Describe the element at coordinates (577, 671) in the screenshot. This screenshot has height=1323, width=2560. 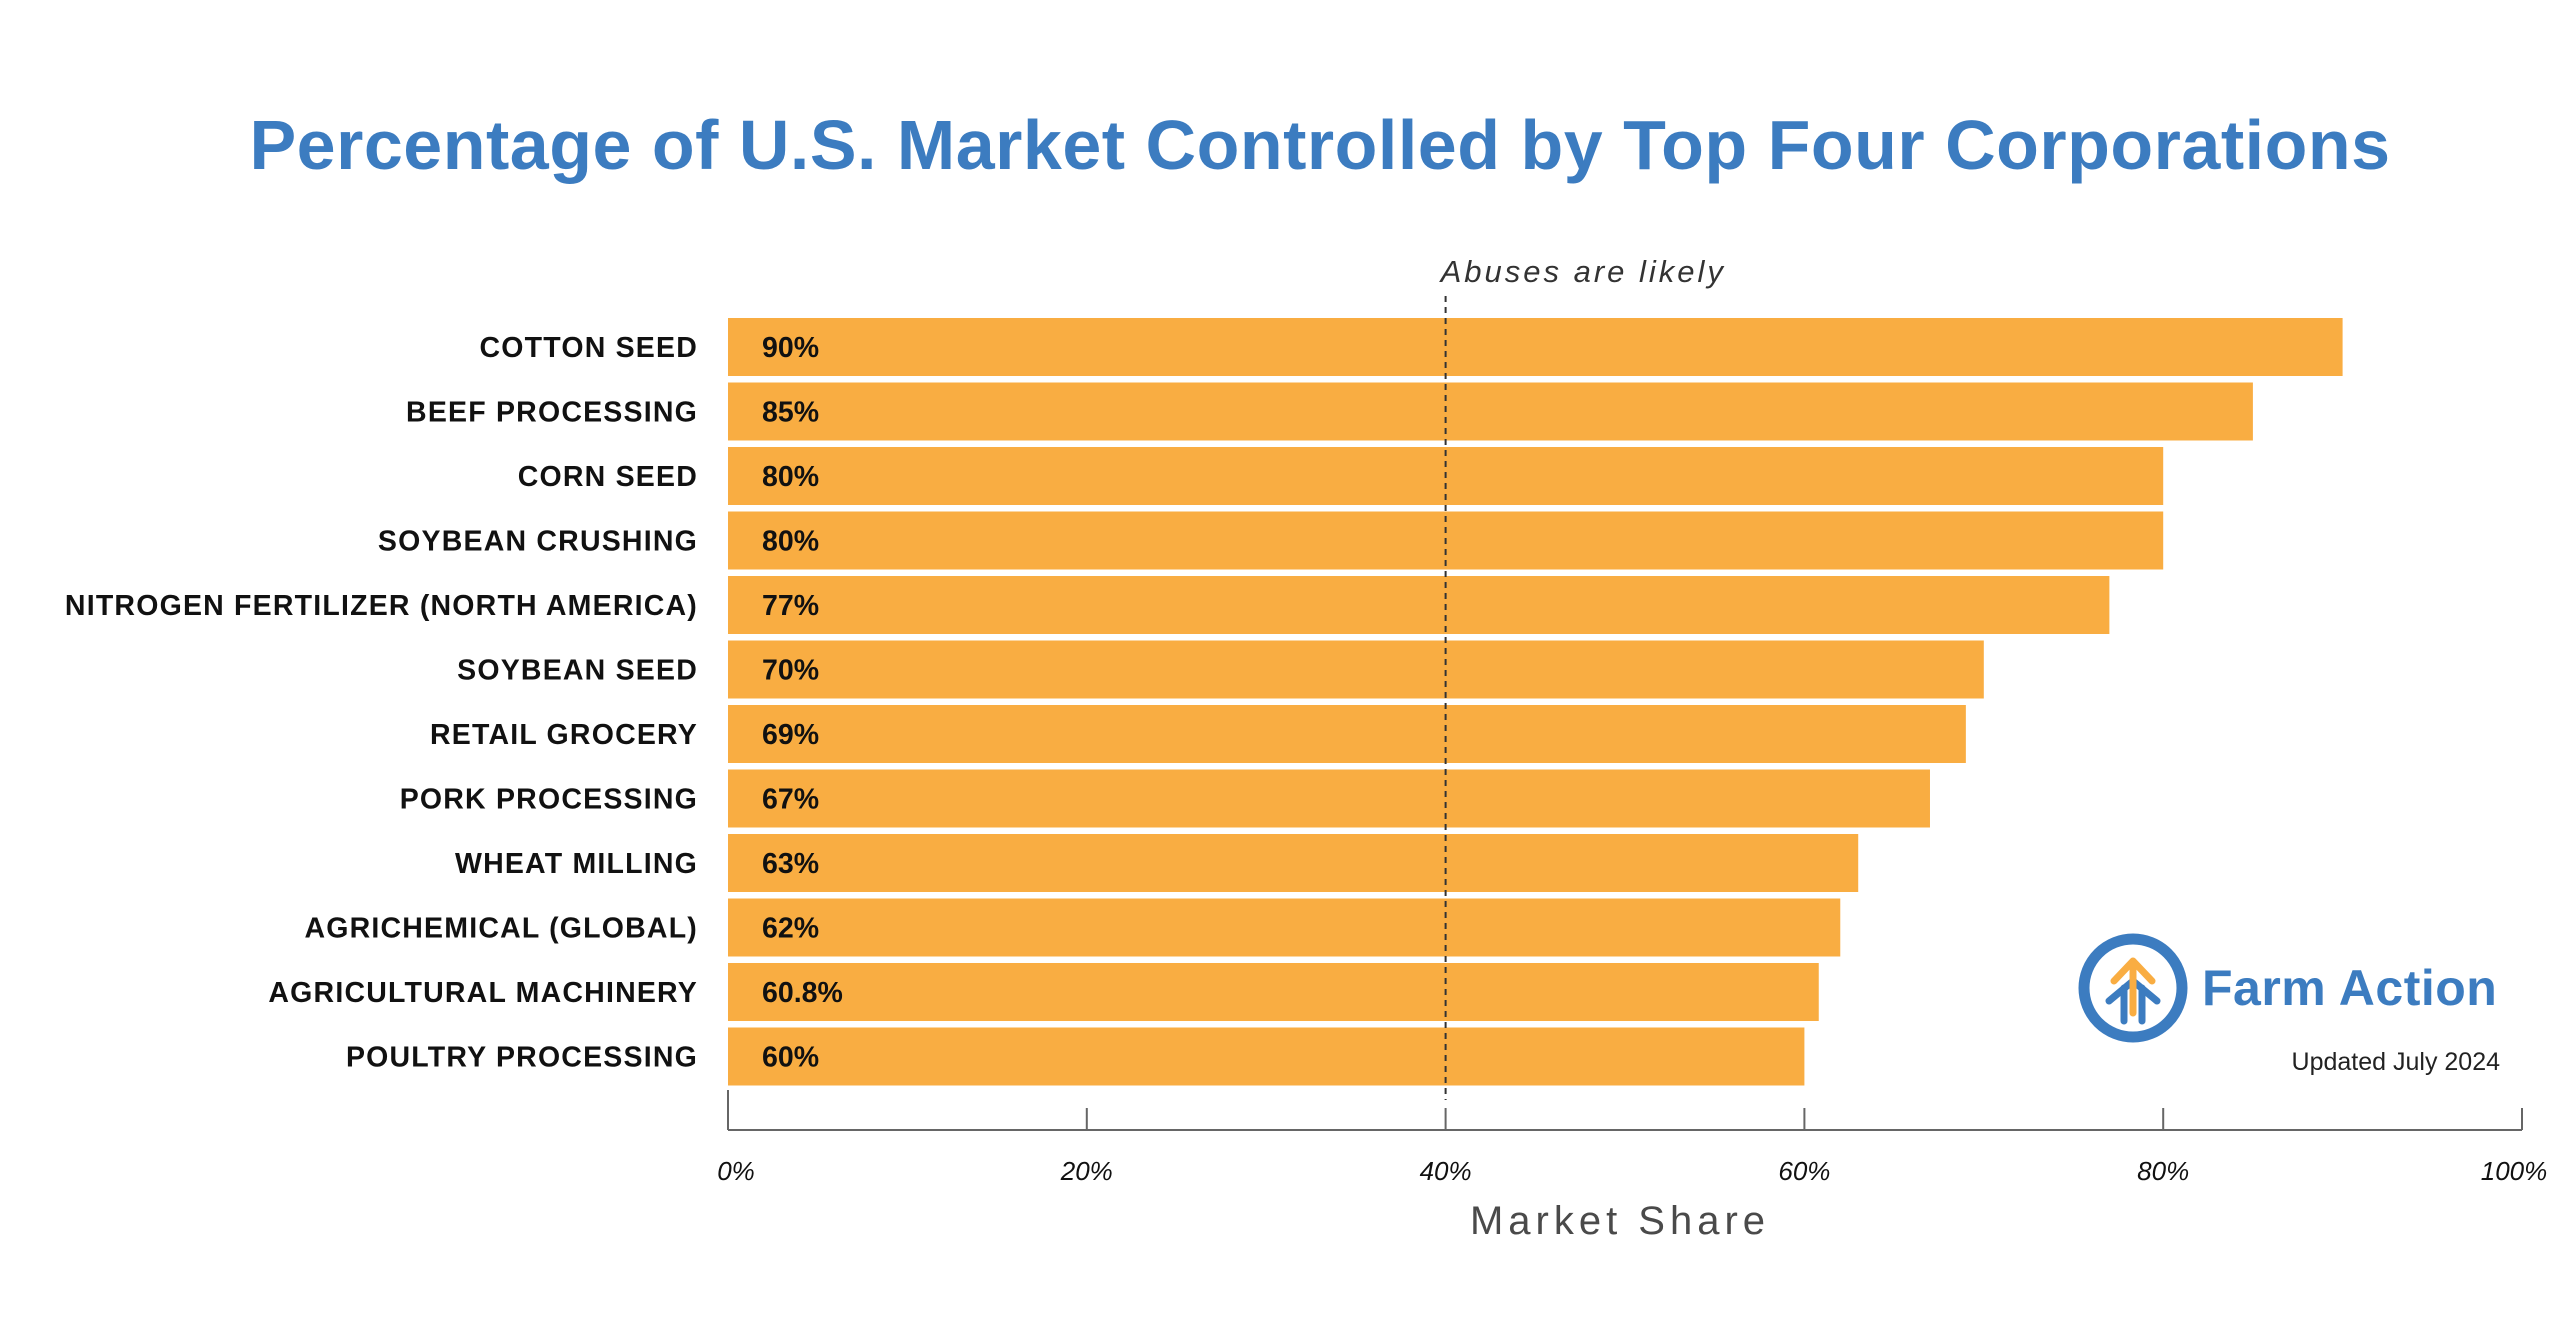
I see `category-label: SOYBEAN SEED` at that location.